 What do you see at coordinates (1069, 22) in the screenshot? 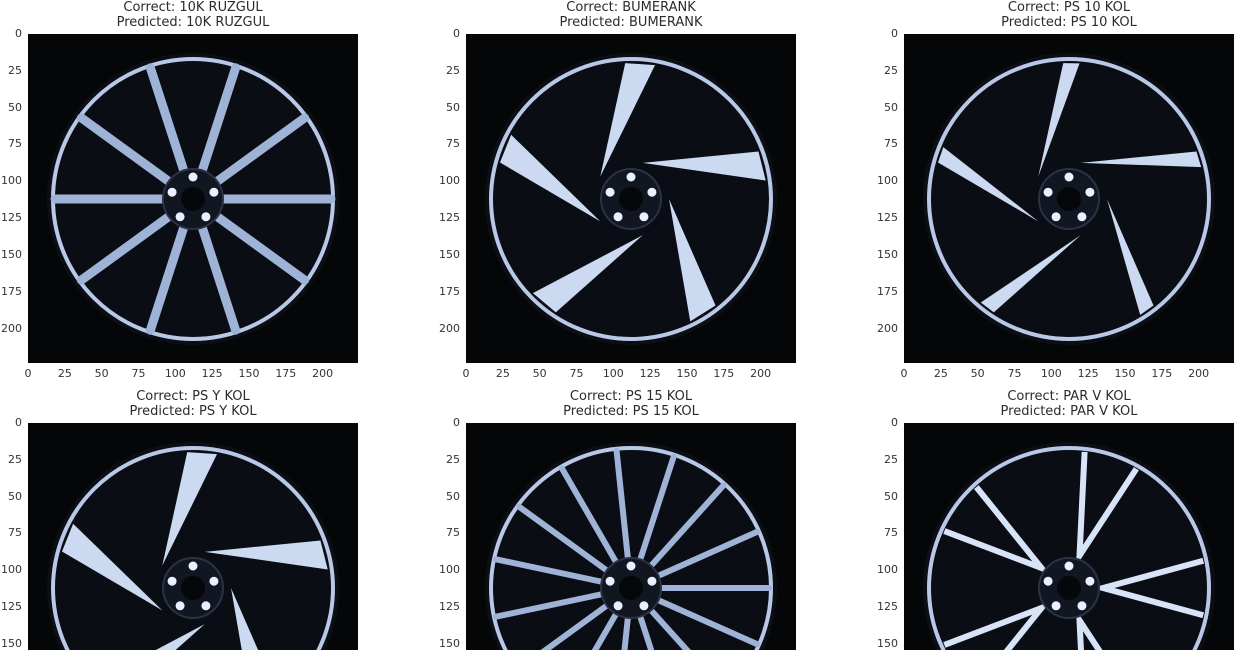
I see `predicted-label: Predicted: PS 10 KOL` at bounding box center [1069, 22].